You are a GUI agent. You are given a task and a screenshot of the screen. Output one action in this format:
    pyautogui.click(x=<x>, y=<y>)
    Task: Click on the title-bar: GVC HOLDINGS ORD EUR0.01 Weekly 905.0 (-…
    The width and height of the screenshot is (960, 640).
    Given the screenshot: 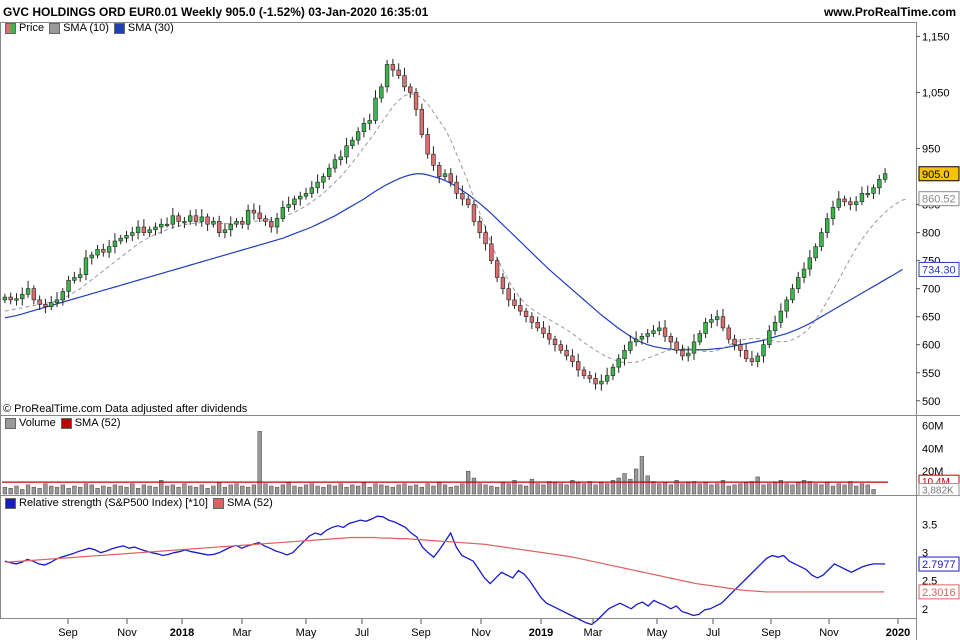 What is the action you would take?
    pyautogui.click(x=480, y=11)
    